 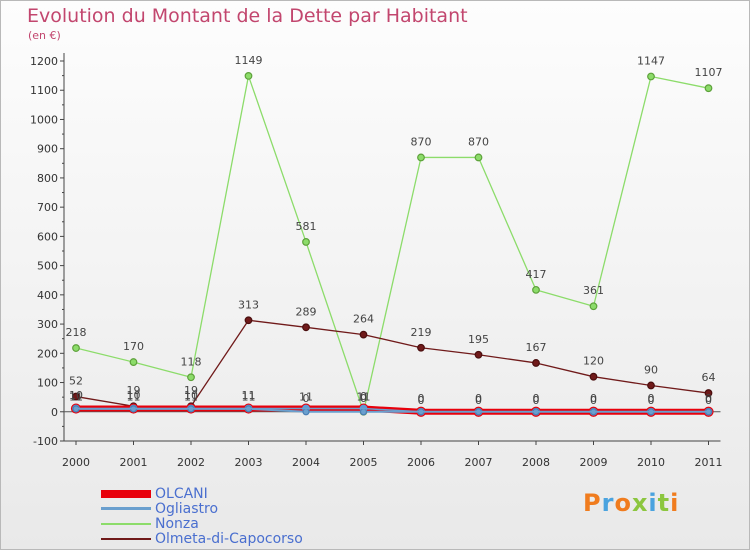 I want to click on legend-label: Ogliastro, so click(x=187, y=508).